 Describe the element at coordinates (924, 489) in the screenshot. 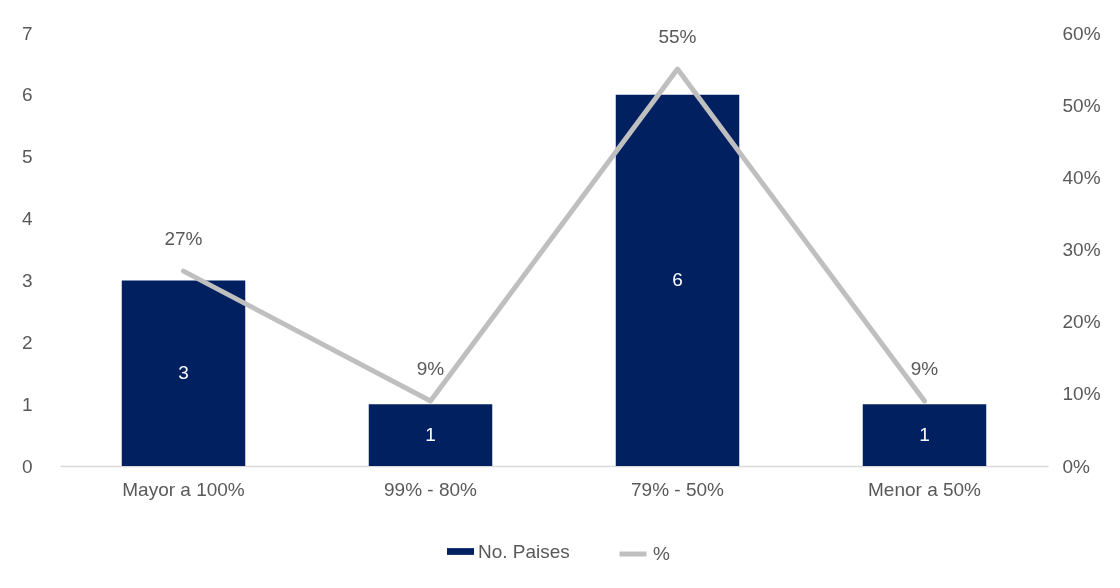

I see `x-tick-label: Menor a 50%` at that location.